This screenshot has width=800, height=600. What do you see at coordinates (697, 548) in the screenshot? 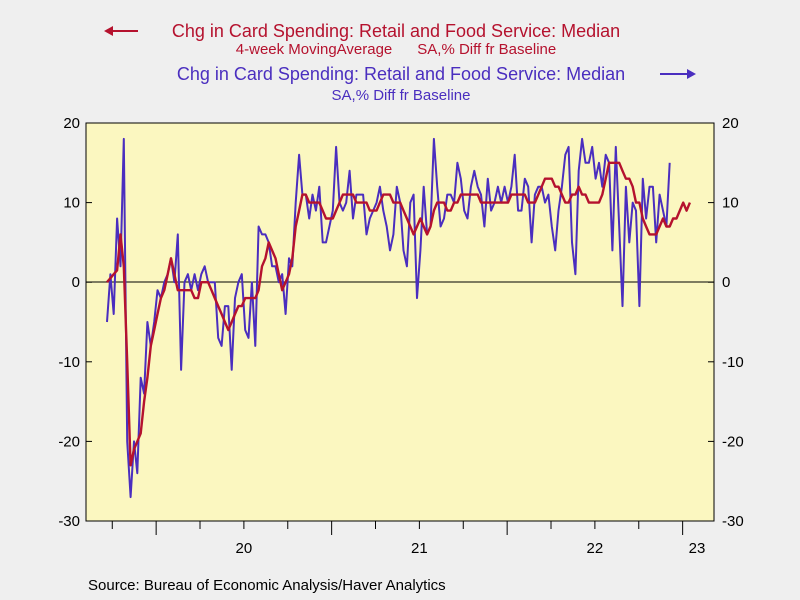
I see `x-tick-label: 23` at bounding box center [697, 548].